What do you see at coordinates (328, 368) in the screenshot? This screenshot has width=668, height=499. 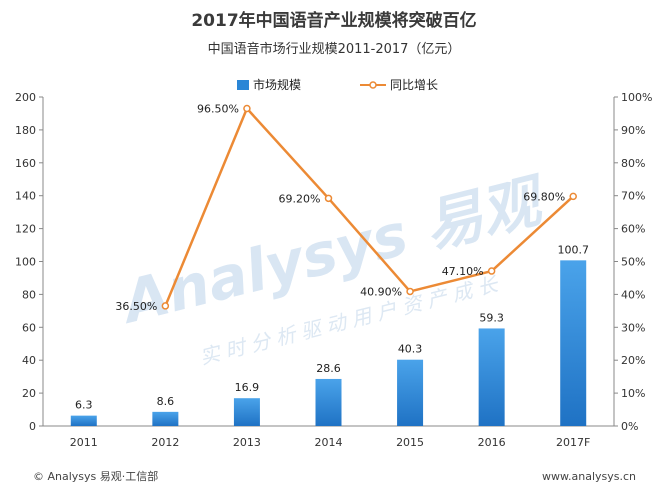 I see `bar-value-label: 28.6` at bounding box center [328, 368].